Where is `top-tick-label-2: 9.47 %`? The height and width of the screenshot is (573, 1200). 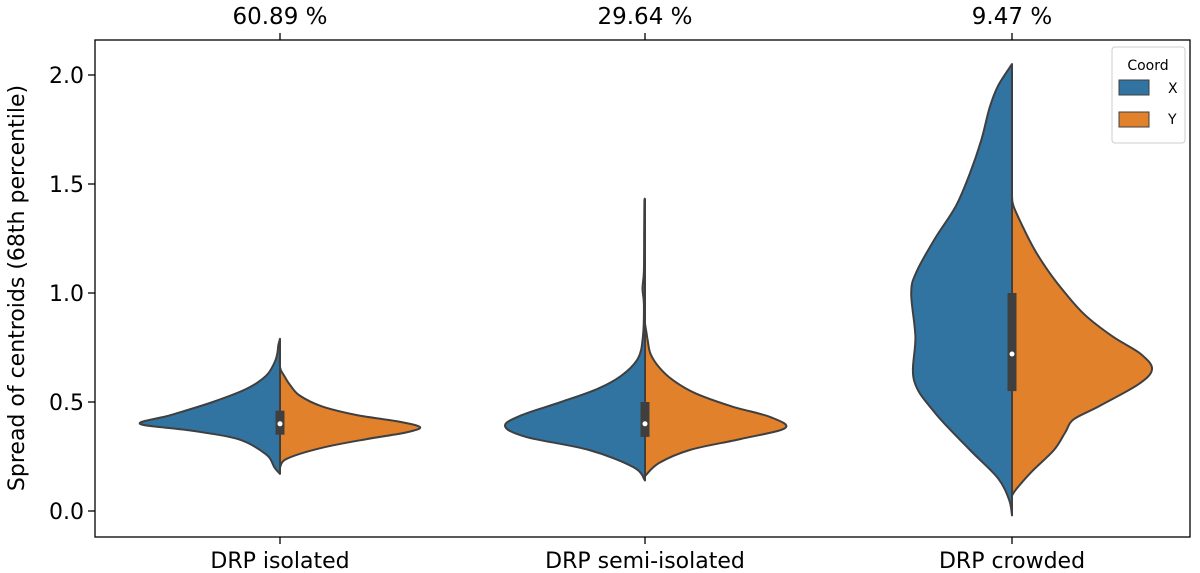 top-tick-label-2: 9.47 % is located at coordinates (1012, 17).